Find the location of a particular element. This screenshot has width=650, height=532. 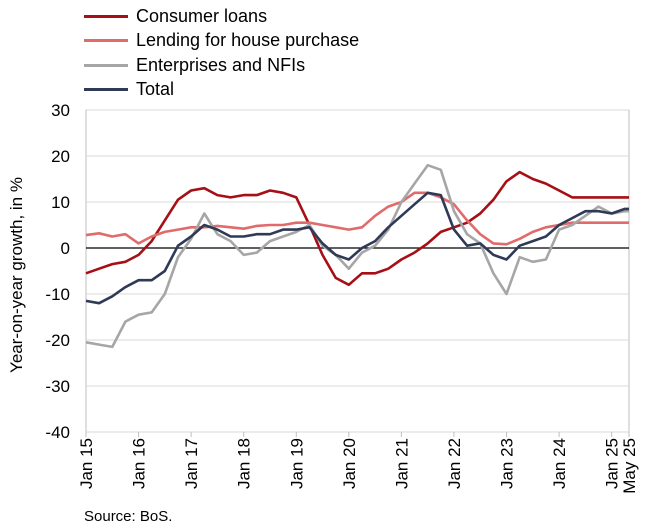

series-line-lending-for-house-purchase is located at coordinates (357, 218).